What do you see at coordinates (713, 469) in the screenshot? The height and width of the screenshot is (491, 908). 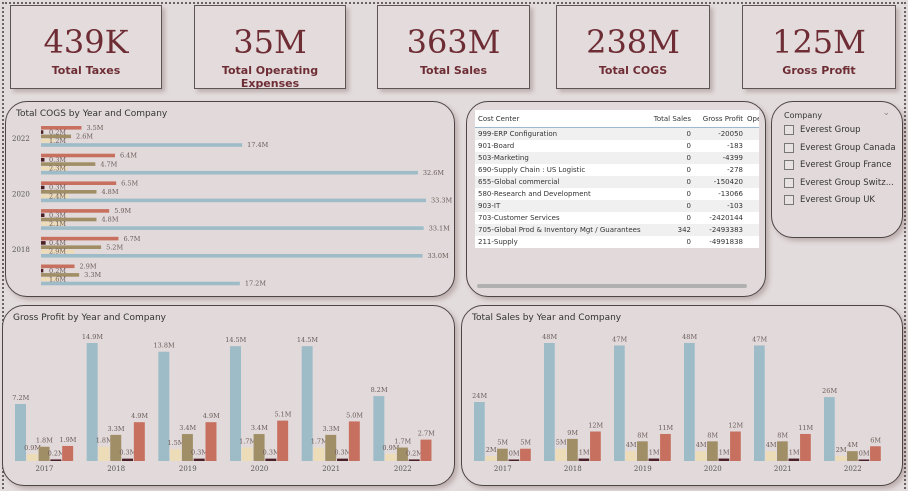 I see `x-tick-label: 2020` at bounding box center [713, 469].